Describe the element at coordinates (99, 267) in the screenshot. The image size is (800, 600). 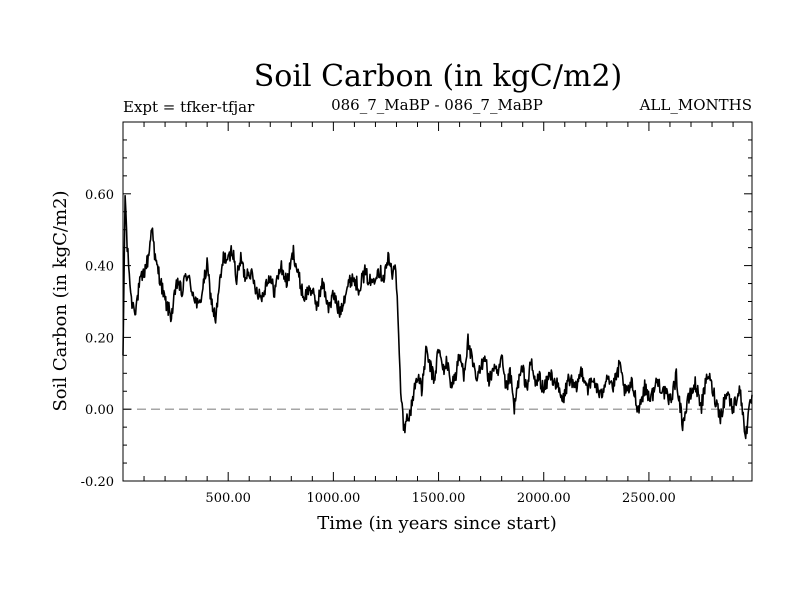
I see `y-tick-label: 0.40` at that location.